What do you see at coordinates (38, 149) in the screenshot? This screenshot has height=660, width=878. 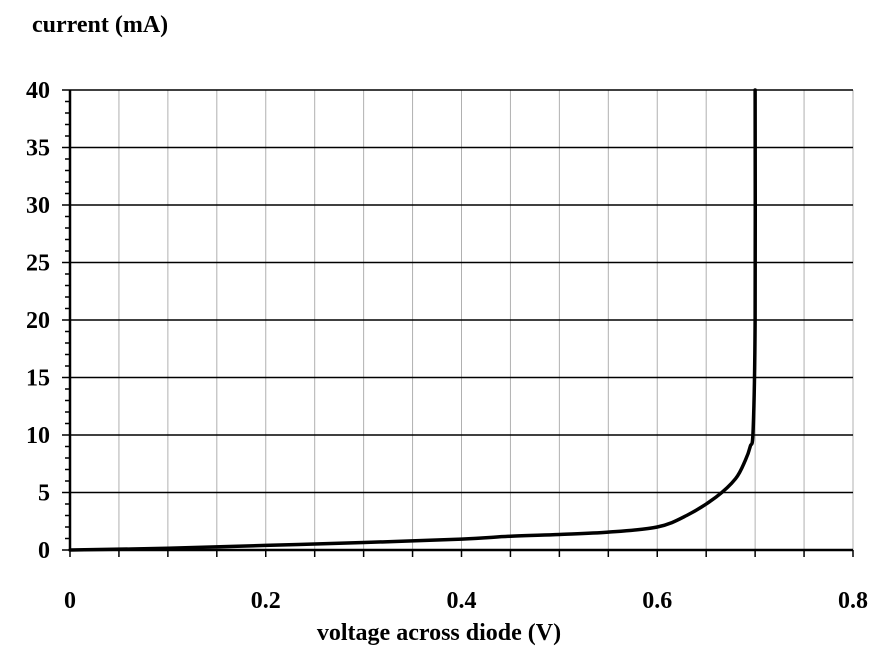 I see `y-tick-label: 35` at bounding box center [38, 149].